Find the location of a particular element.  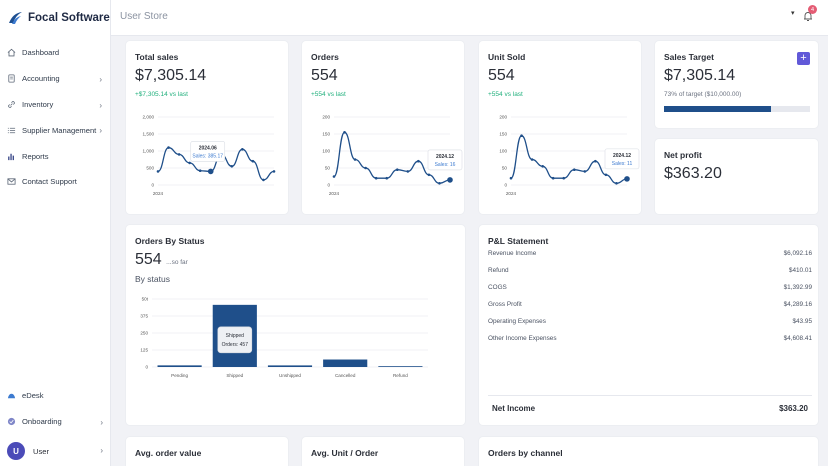

card-title: Orders is located at coordinates (325, 57).